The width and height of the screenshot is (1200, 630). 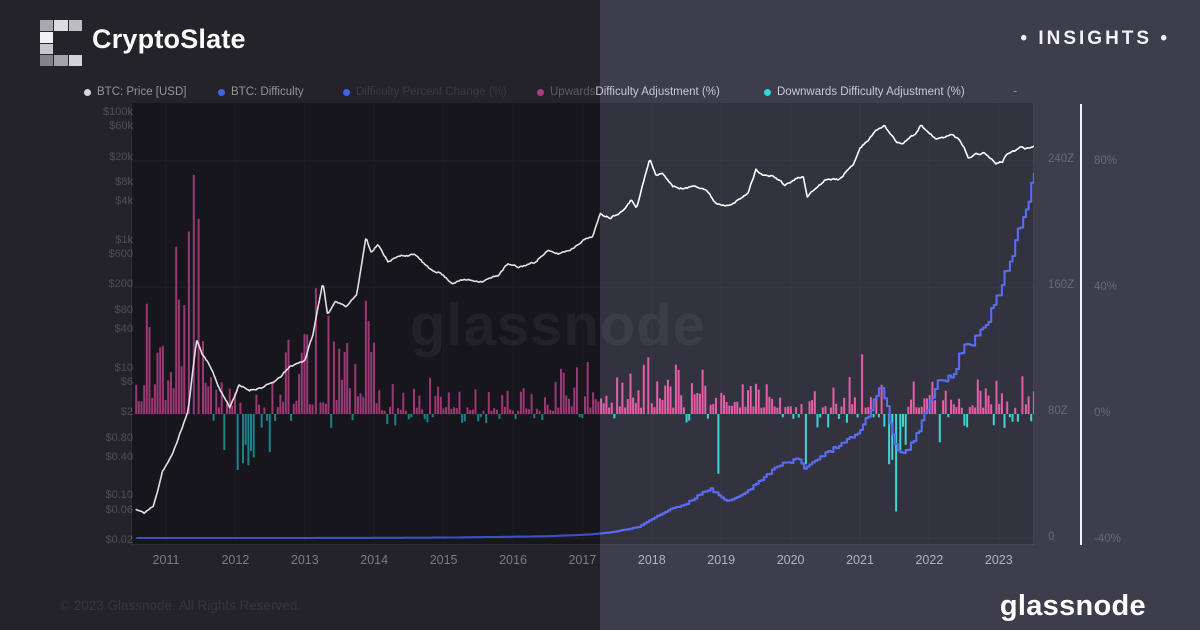 I want to click on axis-tick-label: $80, so click(x=123, y=309).